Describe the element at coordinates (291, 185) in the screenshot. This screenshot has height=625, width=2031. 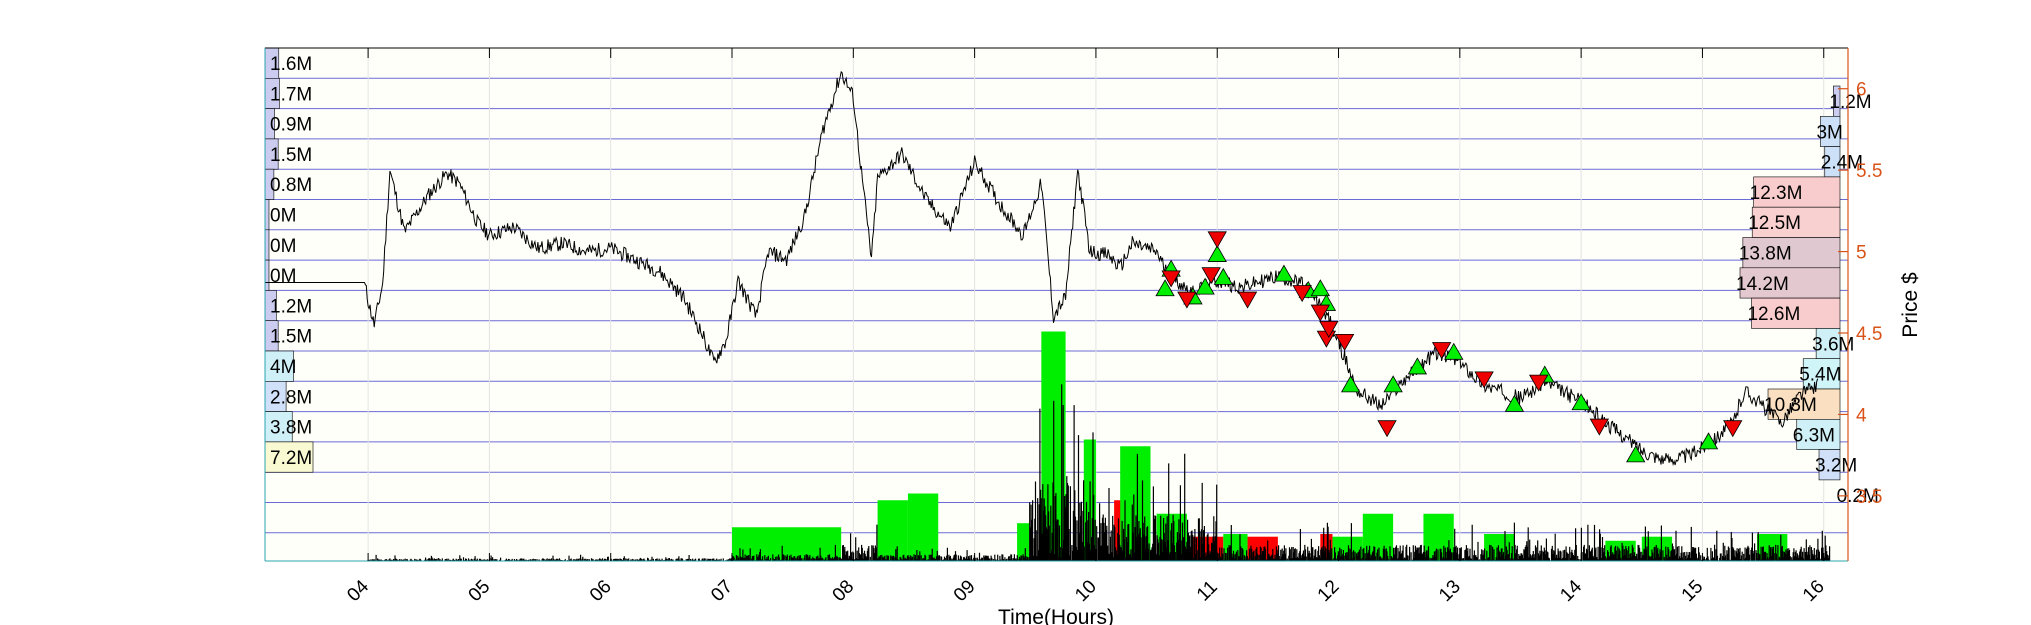
I see `left-profile-label: 0.8M` at that location.